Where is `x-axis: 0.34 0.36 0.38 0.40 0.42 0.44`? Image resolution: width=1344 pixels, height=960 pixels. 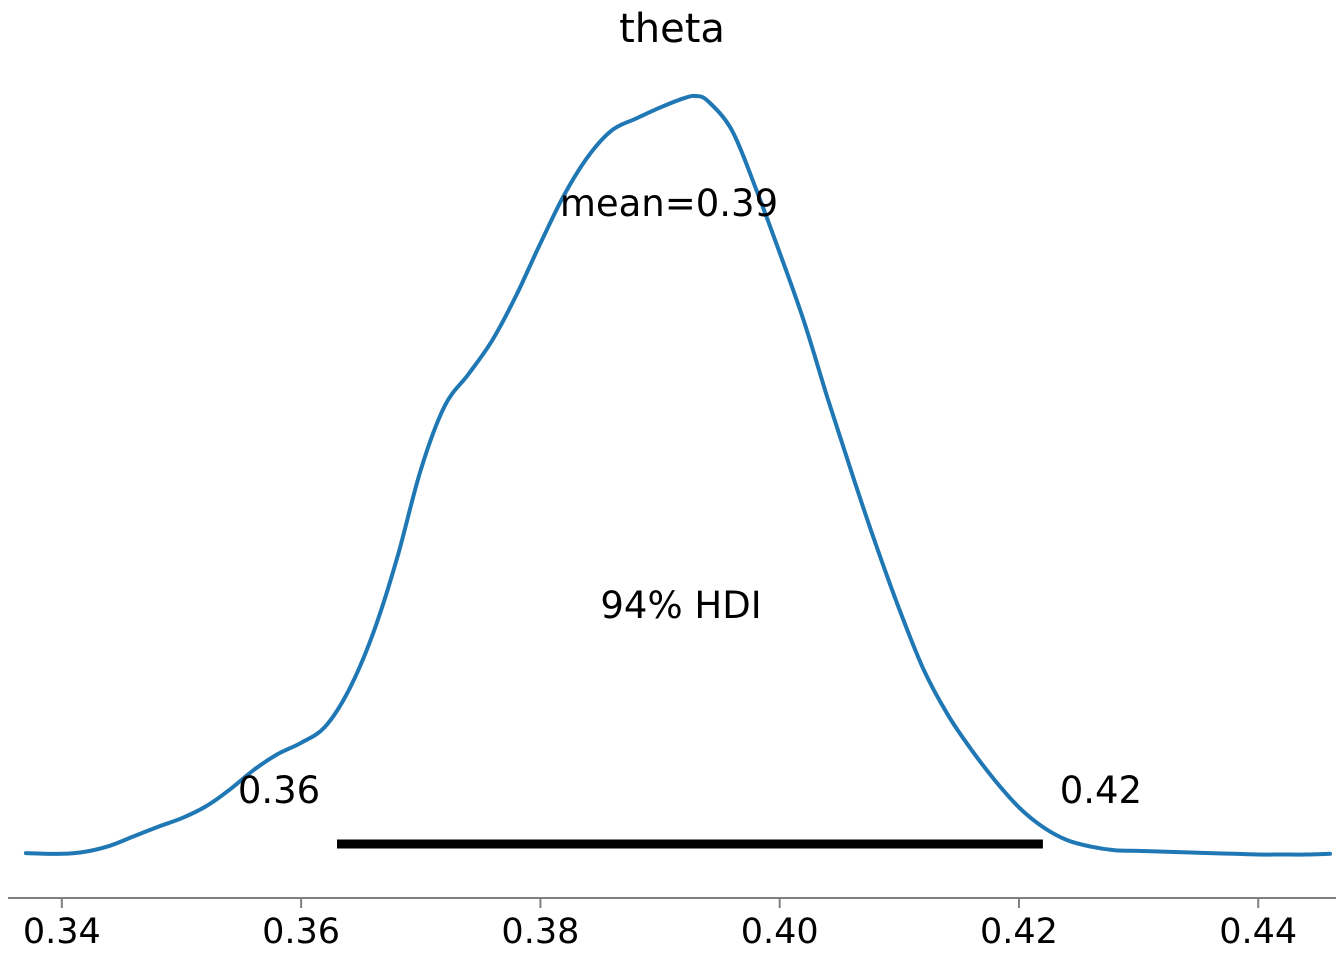
x-axis: 0.34 0.36 0.38 0.40 0.42 0.44 is located at coordinates (672, 924).